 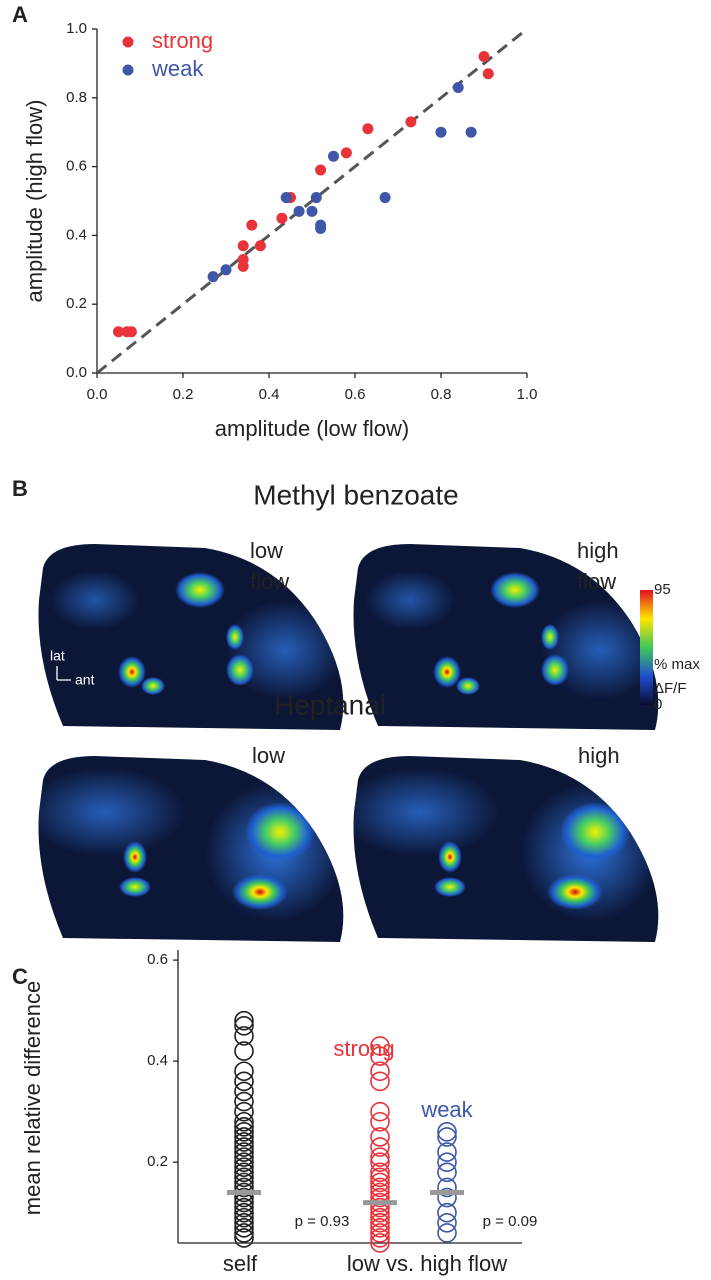 I want to click on x-axis-title: amplitude (low flow), so click(x=312, y=428).